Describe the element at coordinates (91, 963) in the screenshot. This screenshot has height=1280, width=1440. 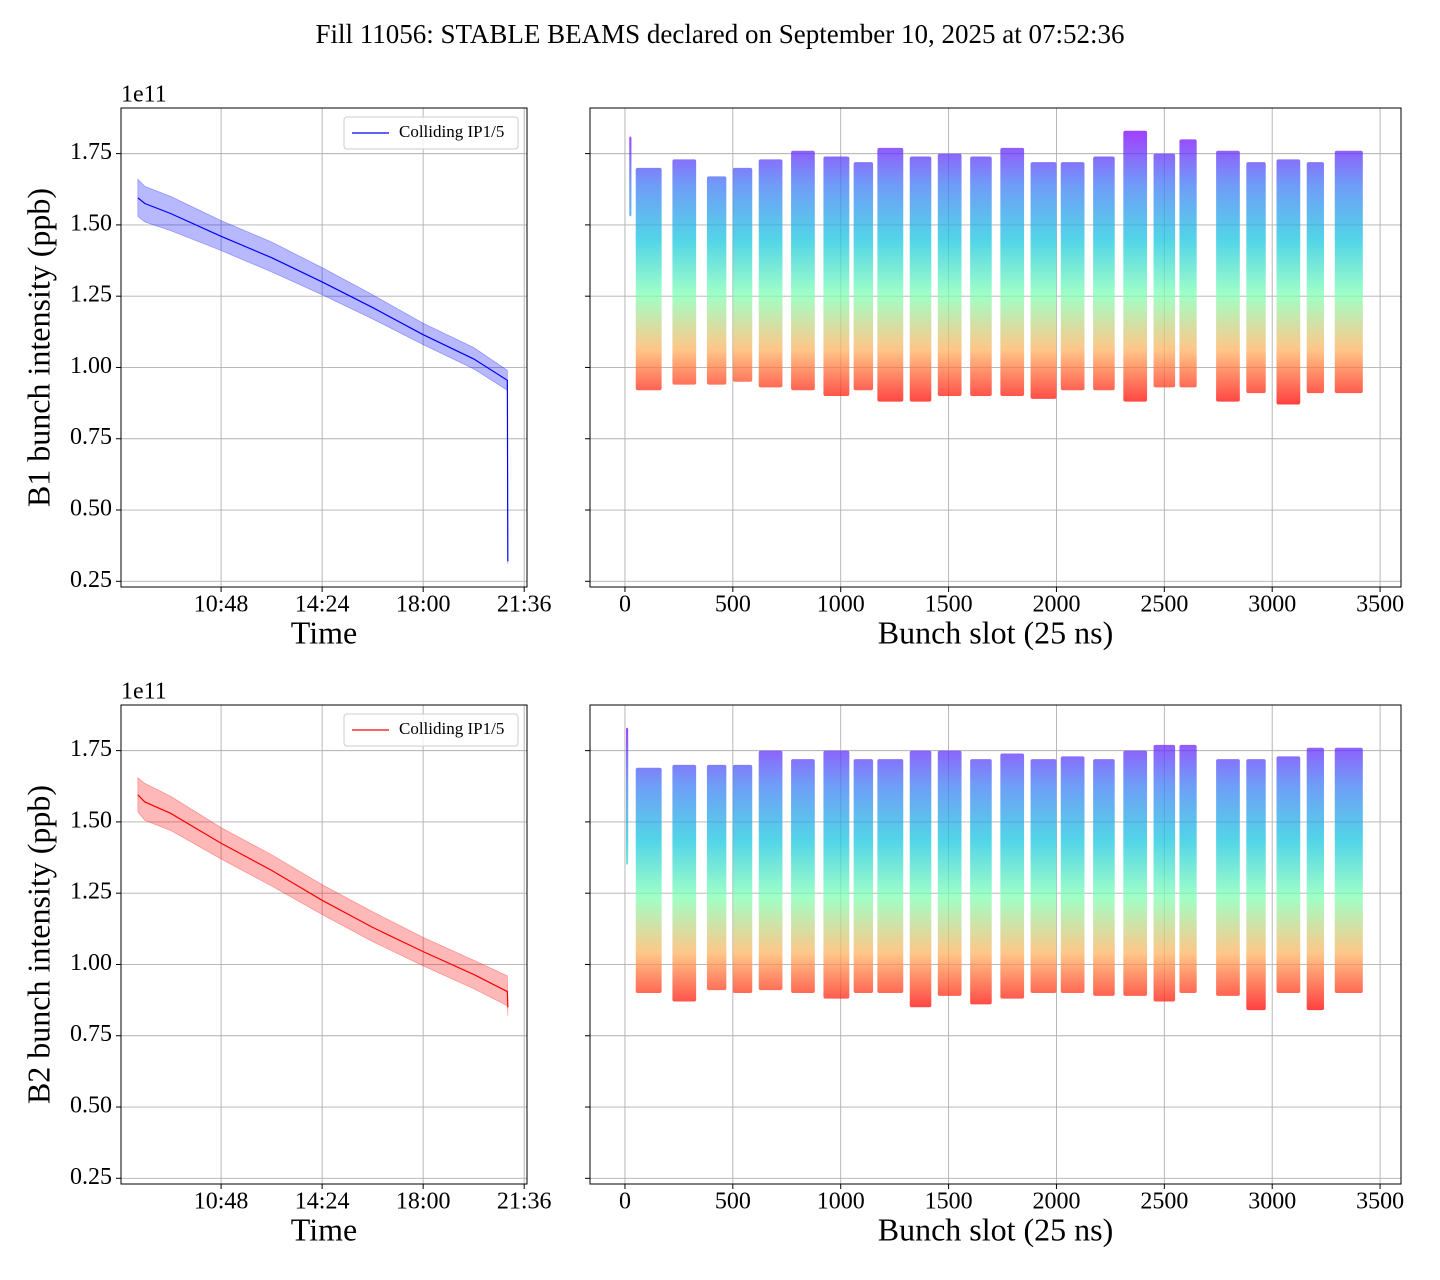
I see `y-tick-label: 1.00` at that location.